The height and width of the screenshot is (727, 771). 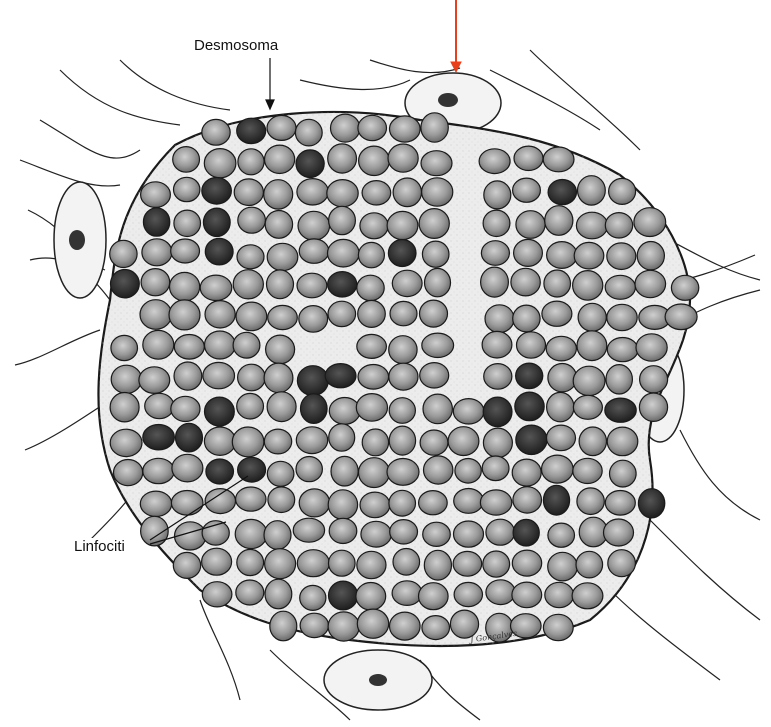 What do you see at coordinates (99, 546) in the screenshot?
I see `label-linfociti: Linfociti` at bounding box center [99, 546].